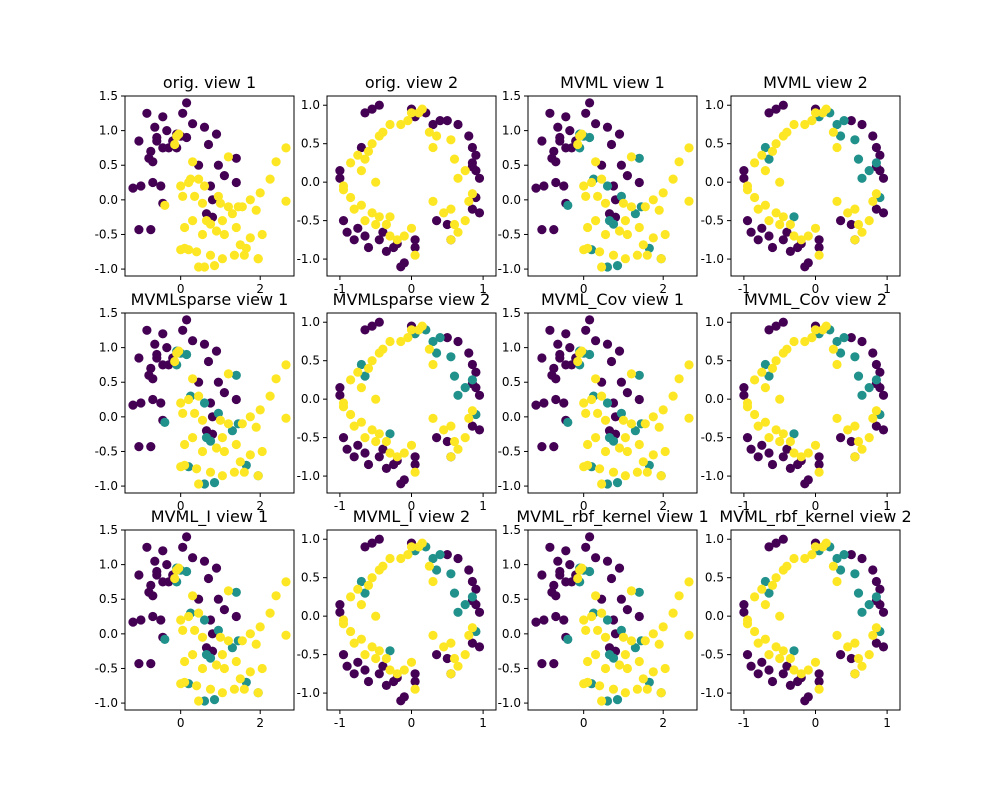 The height and width of the screenshot is (800, 1000). Describe the element at coordinates (308, 476) in the screenshot. I see `y-tick-label: -1.0` at that location.